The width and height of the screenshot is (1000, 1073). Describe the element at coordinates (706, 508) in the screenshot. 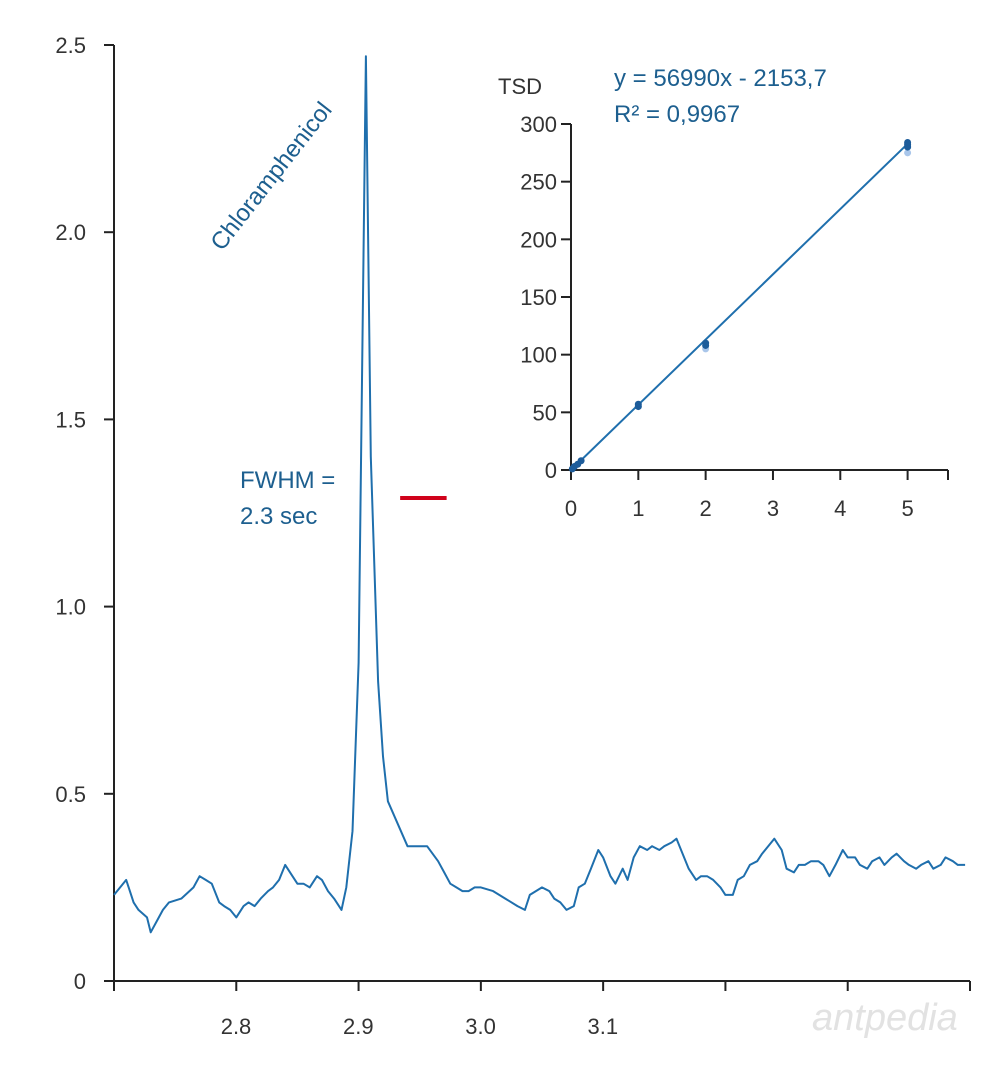

I see `inset-x-tick-label: 2` at that location.